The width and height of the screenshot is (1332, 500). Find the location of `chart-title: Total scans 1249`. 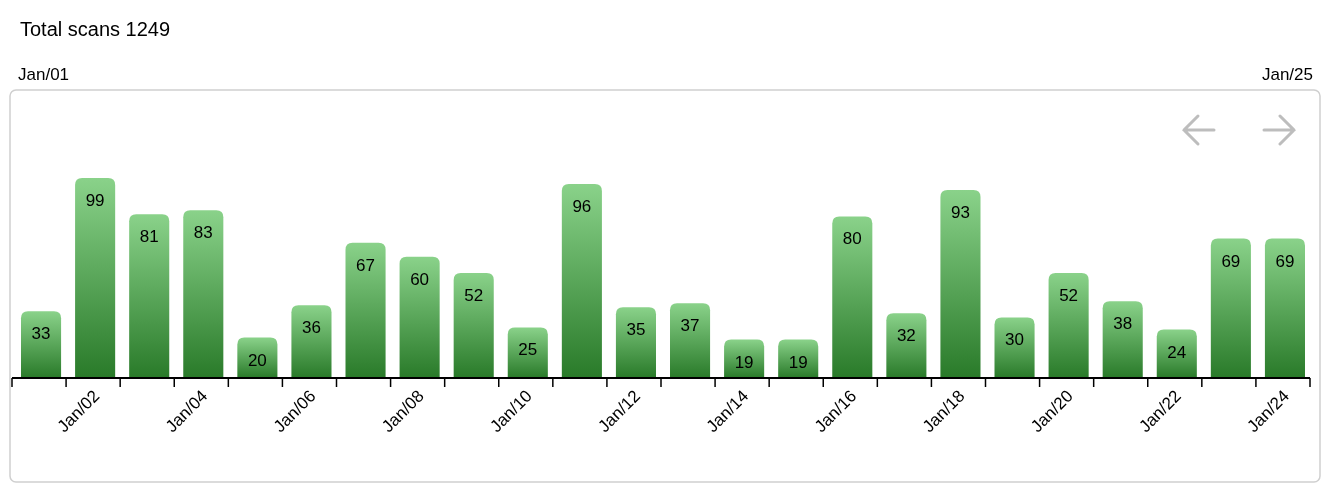

chart-title: Total scans 1249 is located at coordinates (95, 29).